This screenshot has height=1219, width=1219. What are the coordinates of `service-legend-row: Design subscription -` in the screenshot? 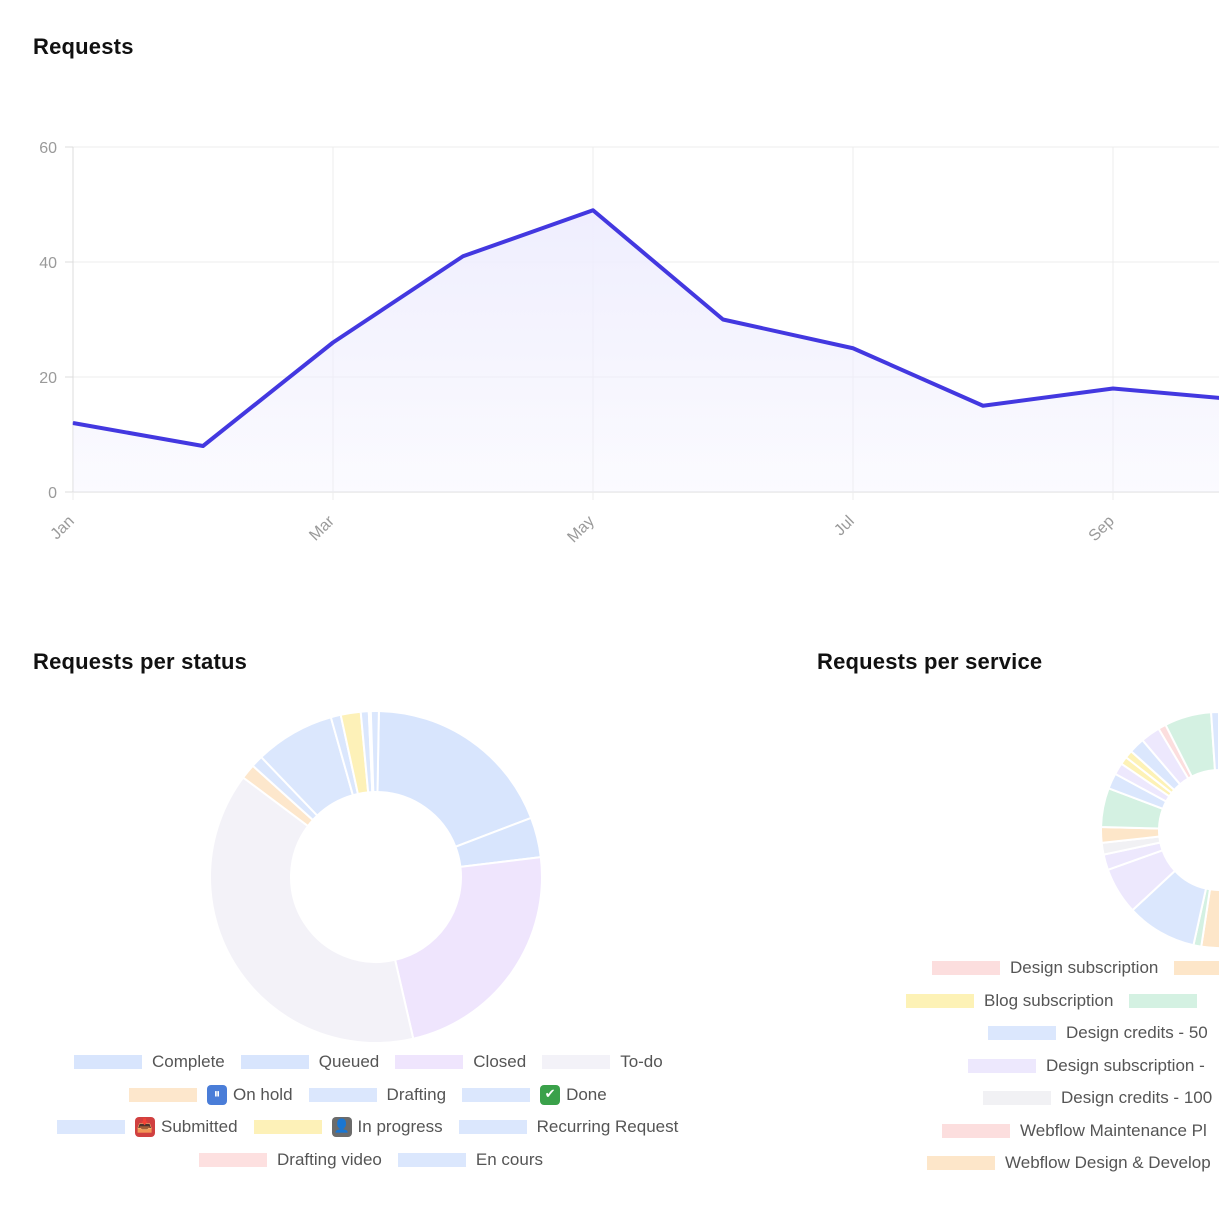 It's located at (1093, 1066).